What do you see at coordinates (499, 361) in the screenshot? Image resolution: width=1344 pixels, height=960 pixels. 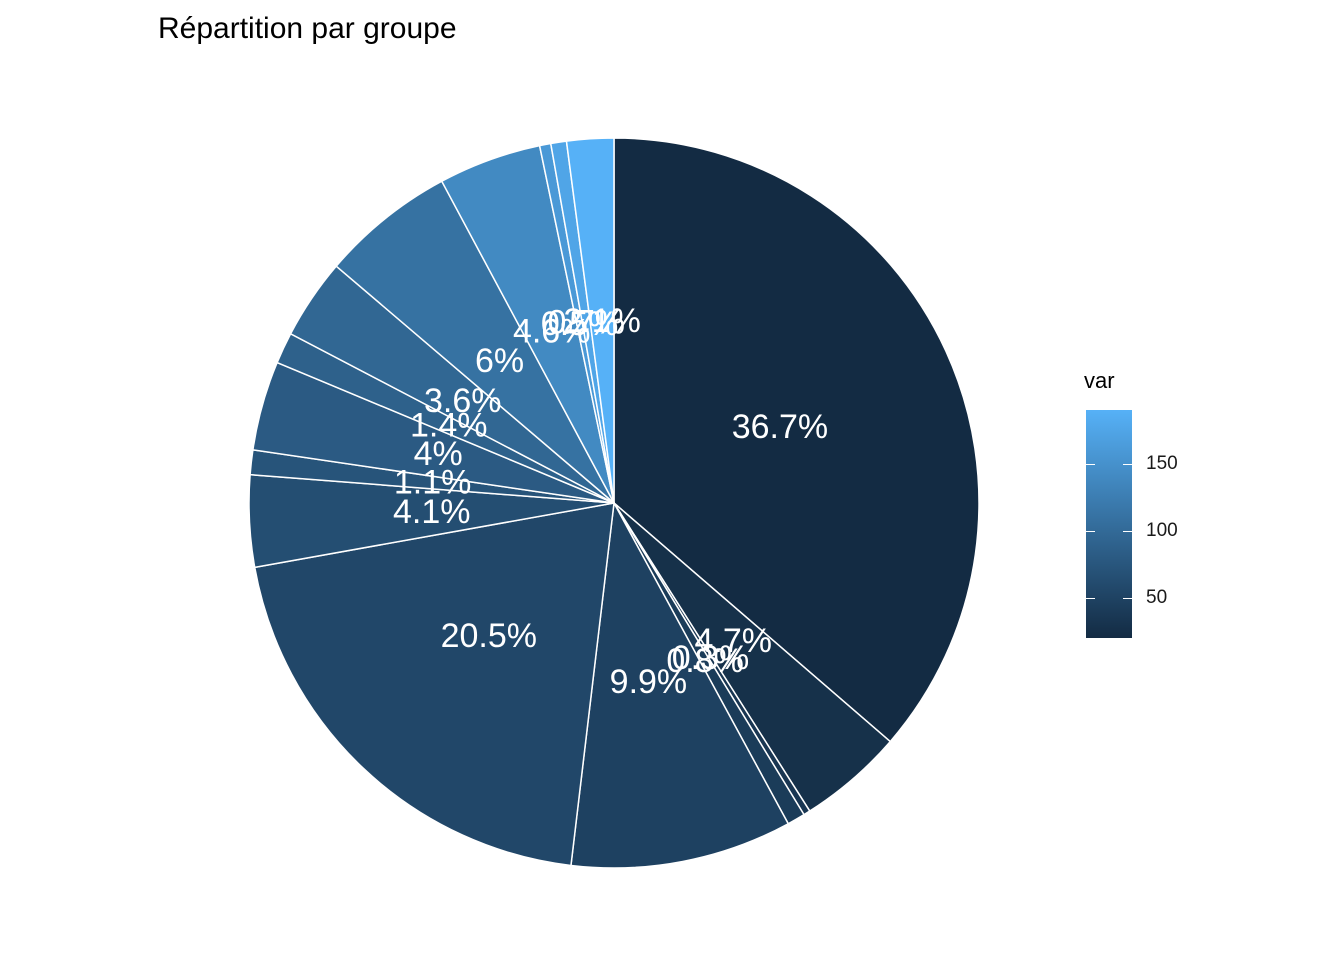 I see `slice-label-11: 6%` at bounding box center [499, 361].